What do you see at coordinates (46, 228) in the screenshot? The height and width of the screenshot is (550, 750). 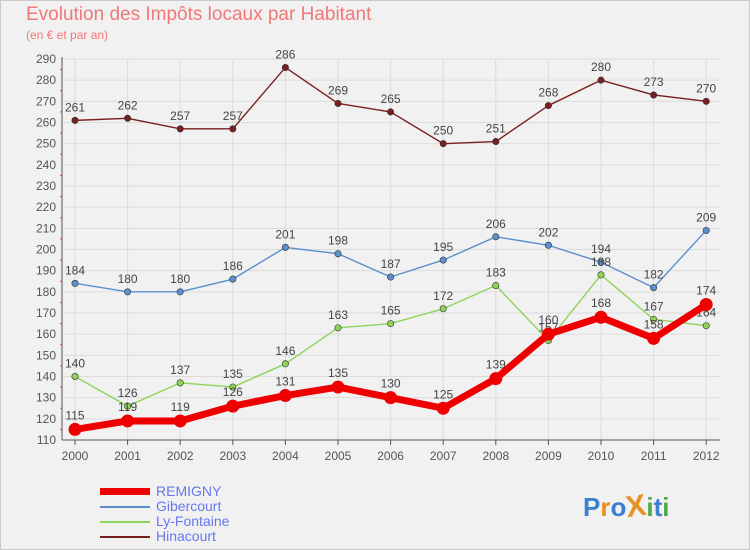 I see `y-tick-label: 210` at bounding box center [46, 228].